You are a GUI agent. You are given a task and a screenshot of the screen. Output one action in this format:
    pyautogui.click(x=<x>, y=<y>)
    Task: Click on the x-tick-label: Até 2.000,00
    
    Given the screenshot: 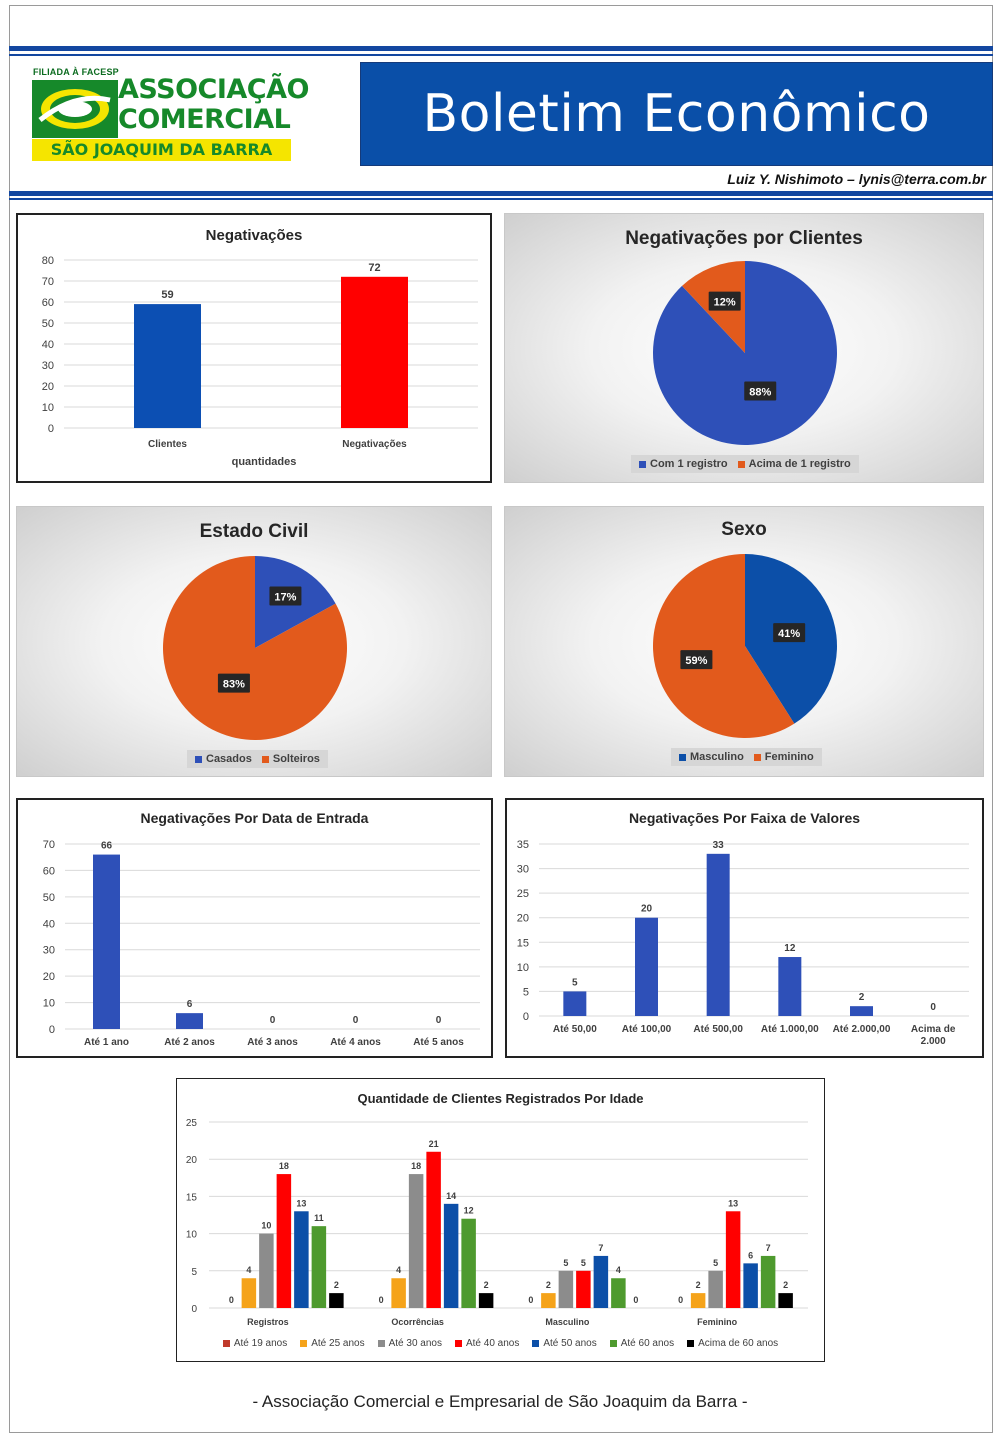 What is the action you would take?
    pyautogui.click(x=862, y=1029)
    